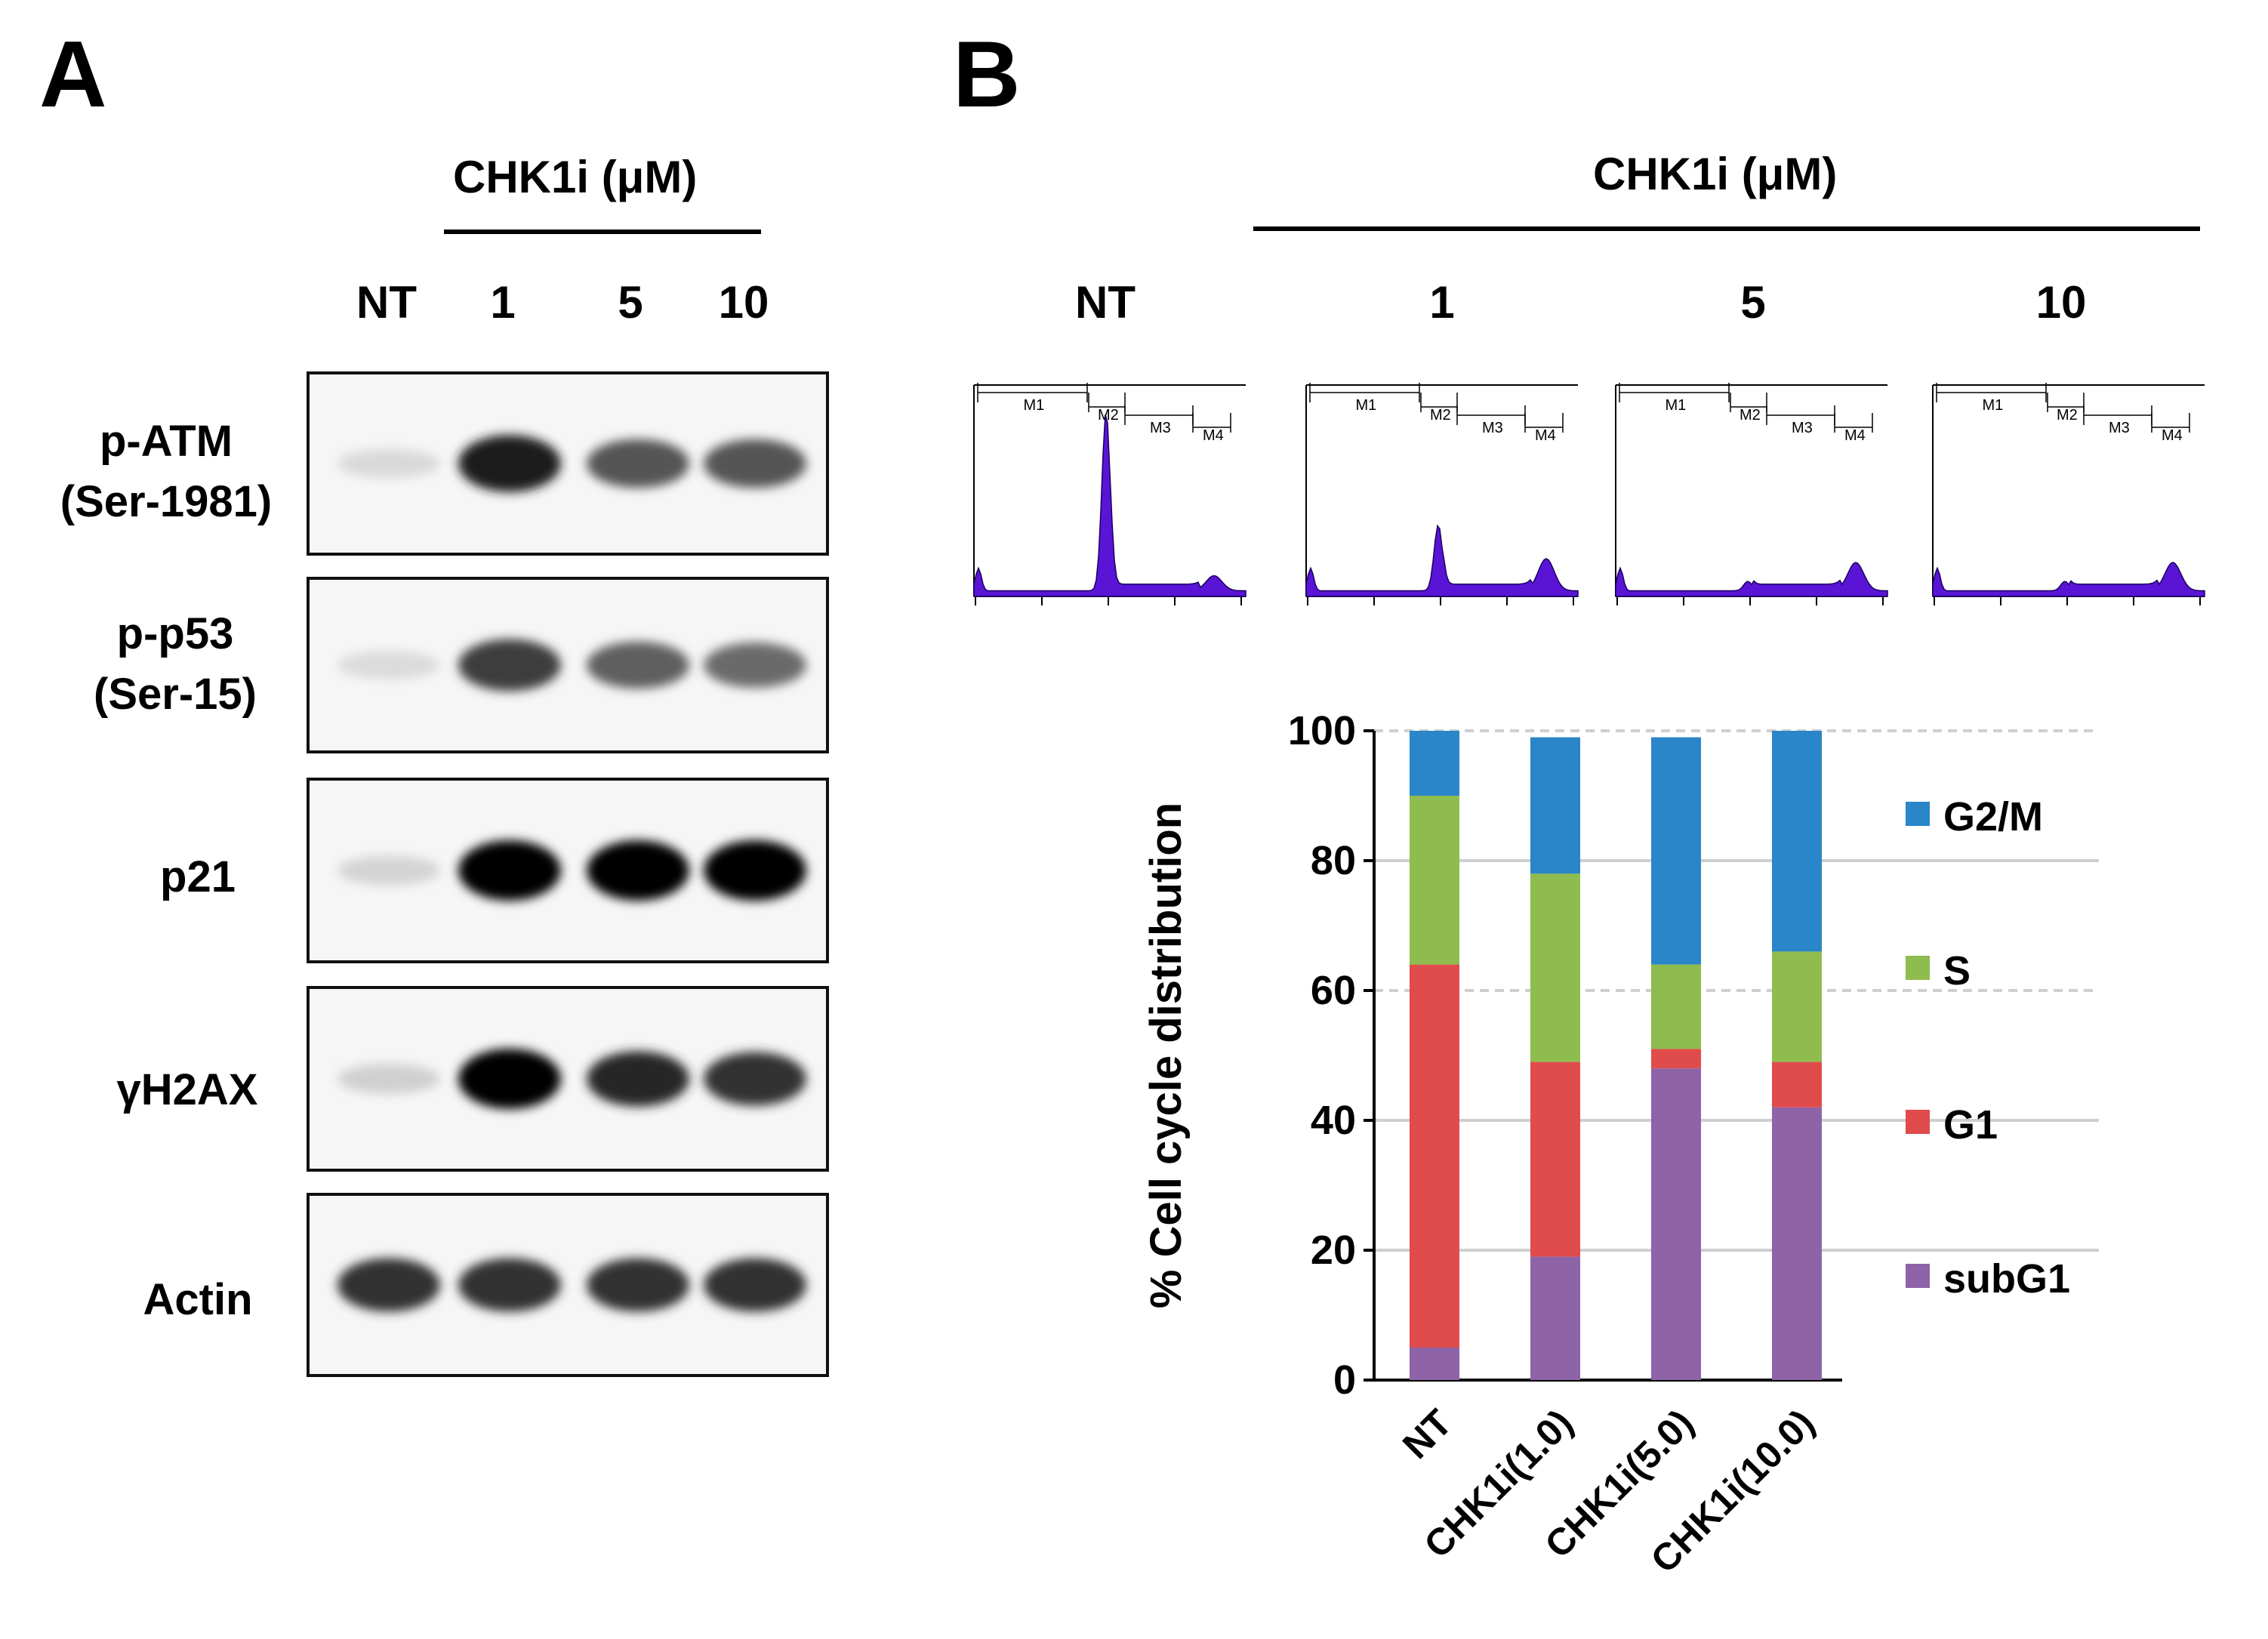  I want to click on blot-p-p53, so click(568, 665).